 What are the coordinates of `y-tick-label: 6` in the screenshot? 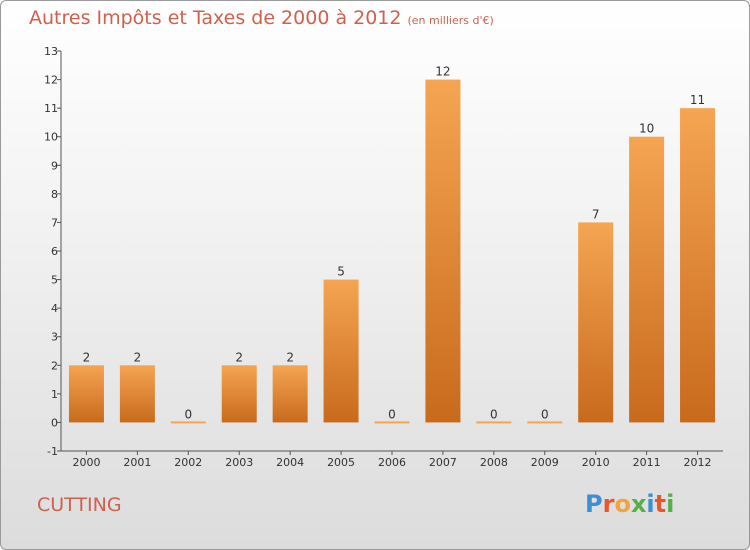 It's located at (54, 251).